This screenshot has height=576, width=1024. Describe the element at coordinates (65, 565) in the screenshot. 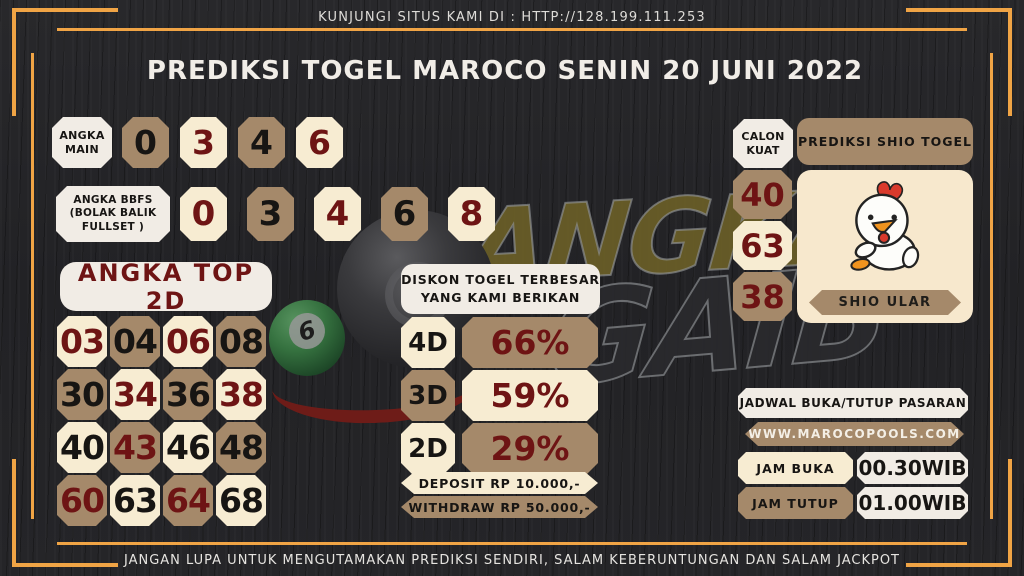

I see `frame-corner-bl-h` at that location.